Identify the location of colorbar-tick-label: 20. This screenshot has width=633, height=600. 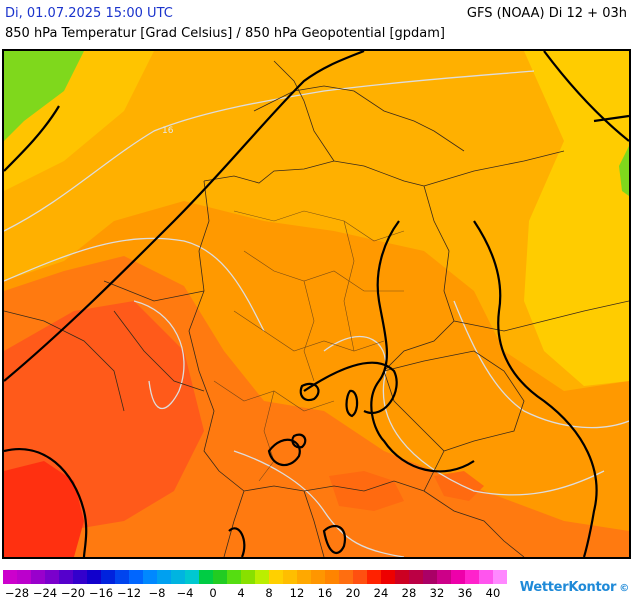
(353, 593).